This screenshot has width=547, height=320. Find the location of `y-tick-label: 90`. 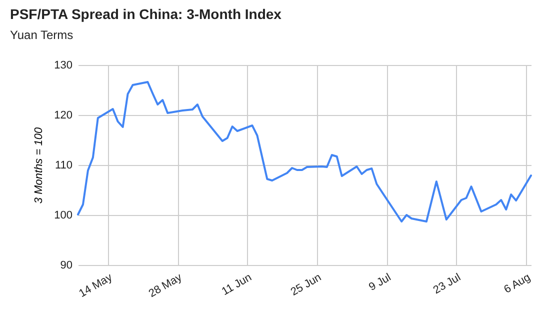

y-tick-label: 90 is located at coordinates (66, 266).